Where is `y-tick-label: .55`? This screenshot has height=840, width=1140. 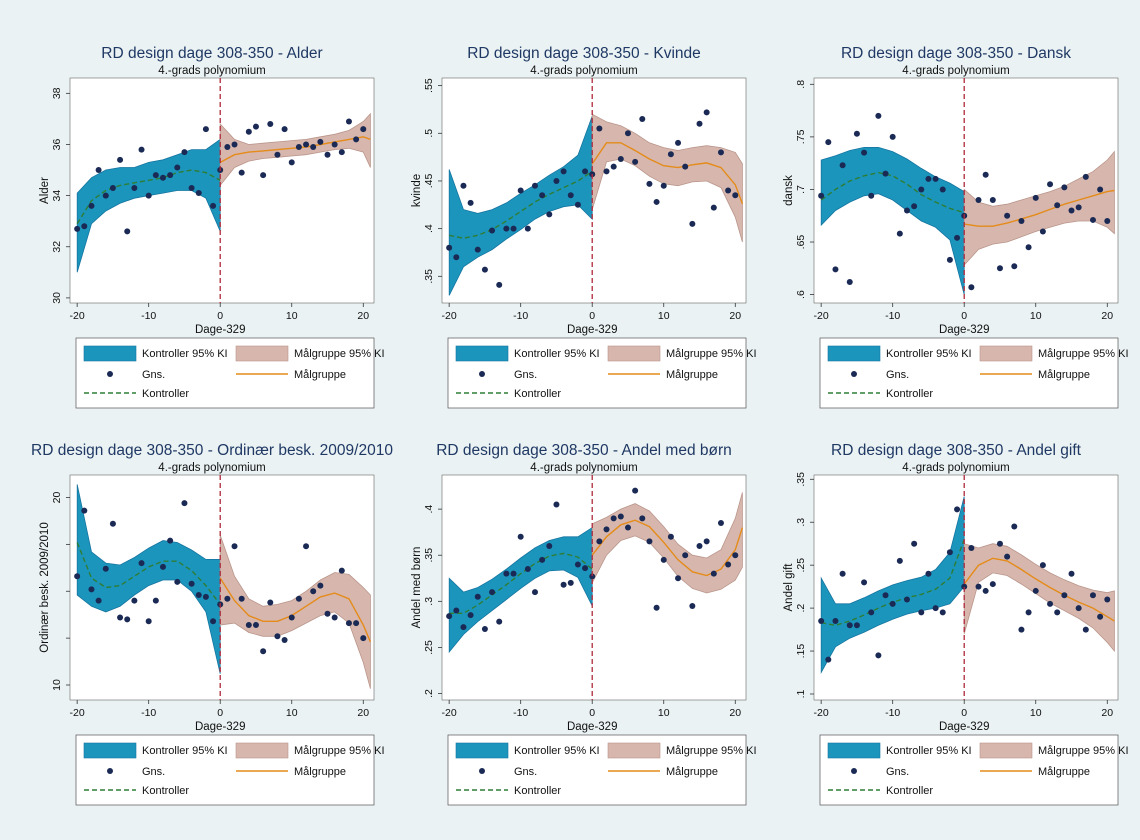
y-tick-label: .55 is located at coordinates (429, 85).